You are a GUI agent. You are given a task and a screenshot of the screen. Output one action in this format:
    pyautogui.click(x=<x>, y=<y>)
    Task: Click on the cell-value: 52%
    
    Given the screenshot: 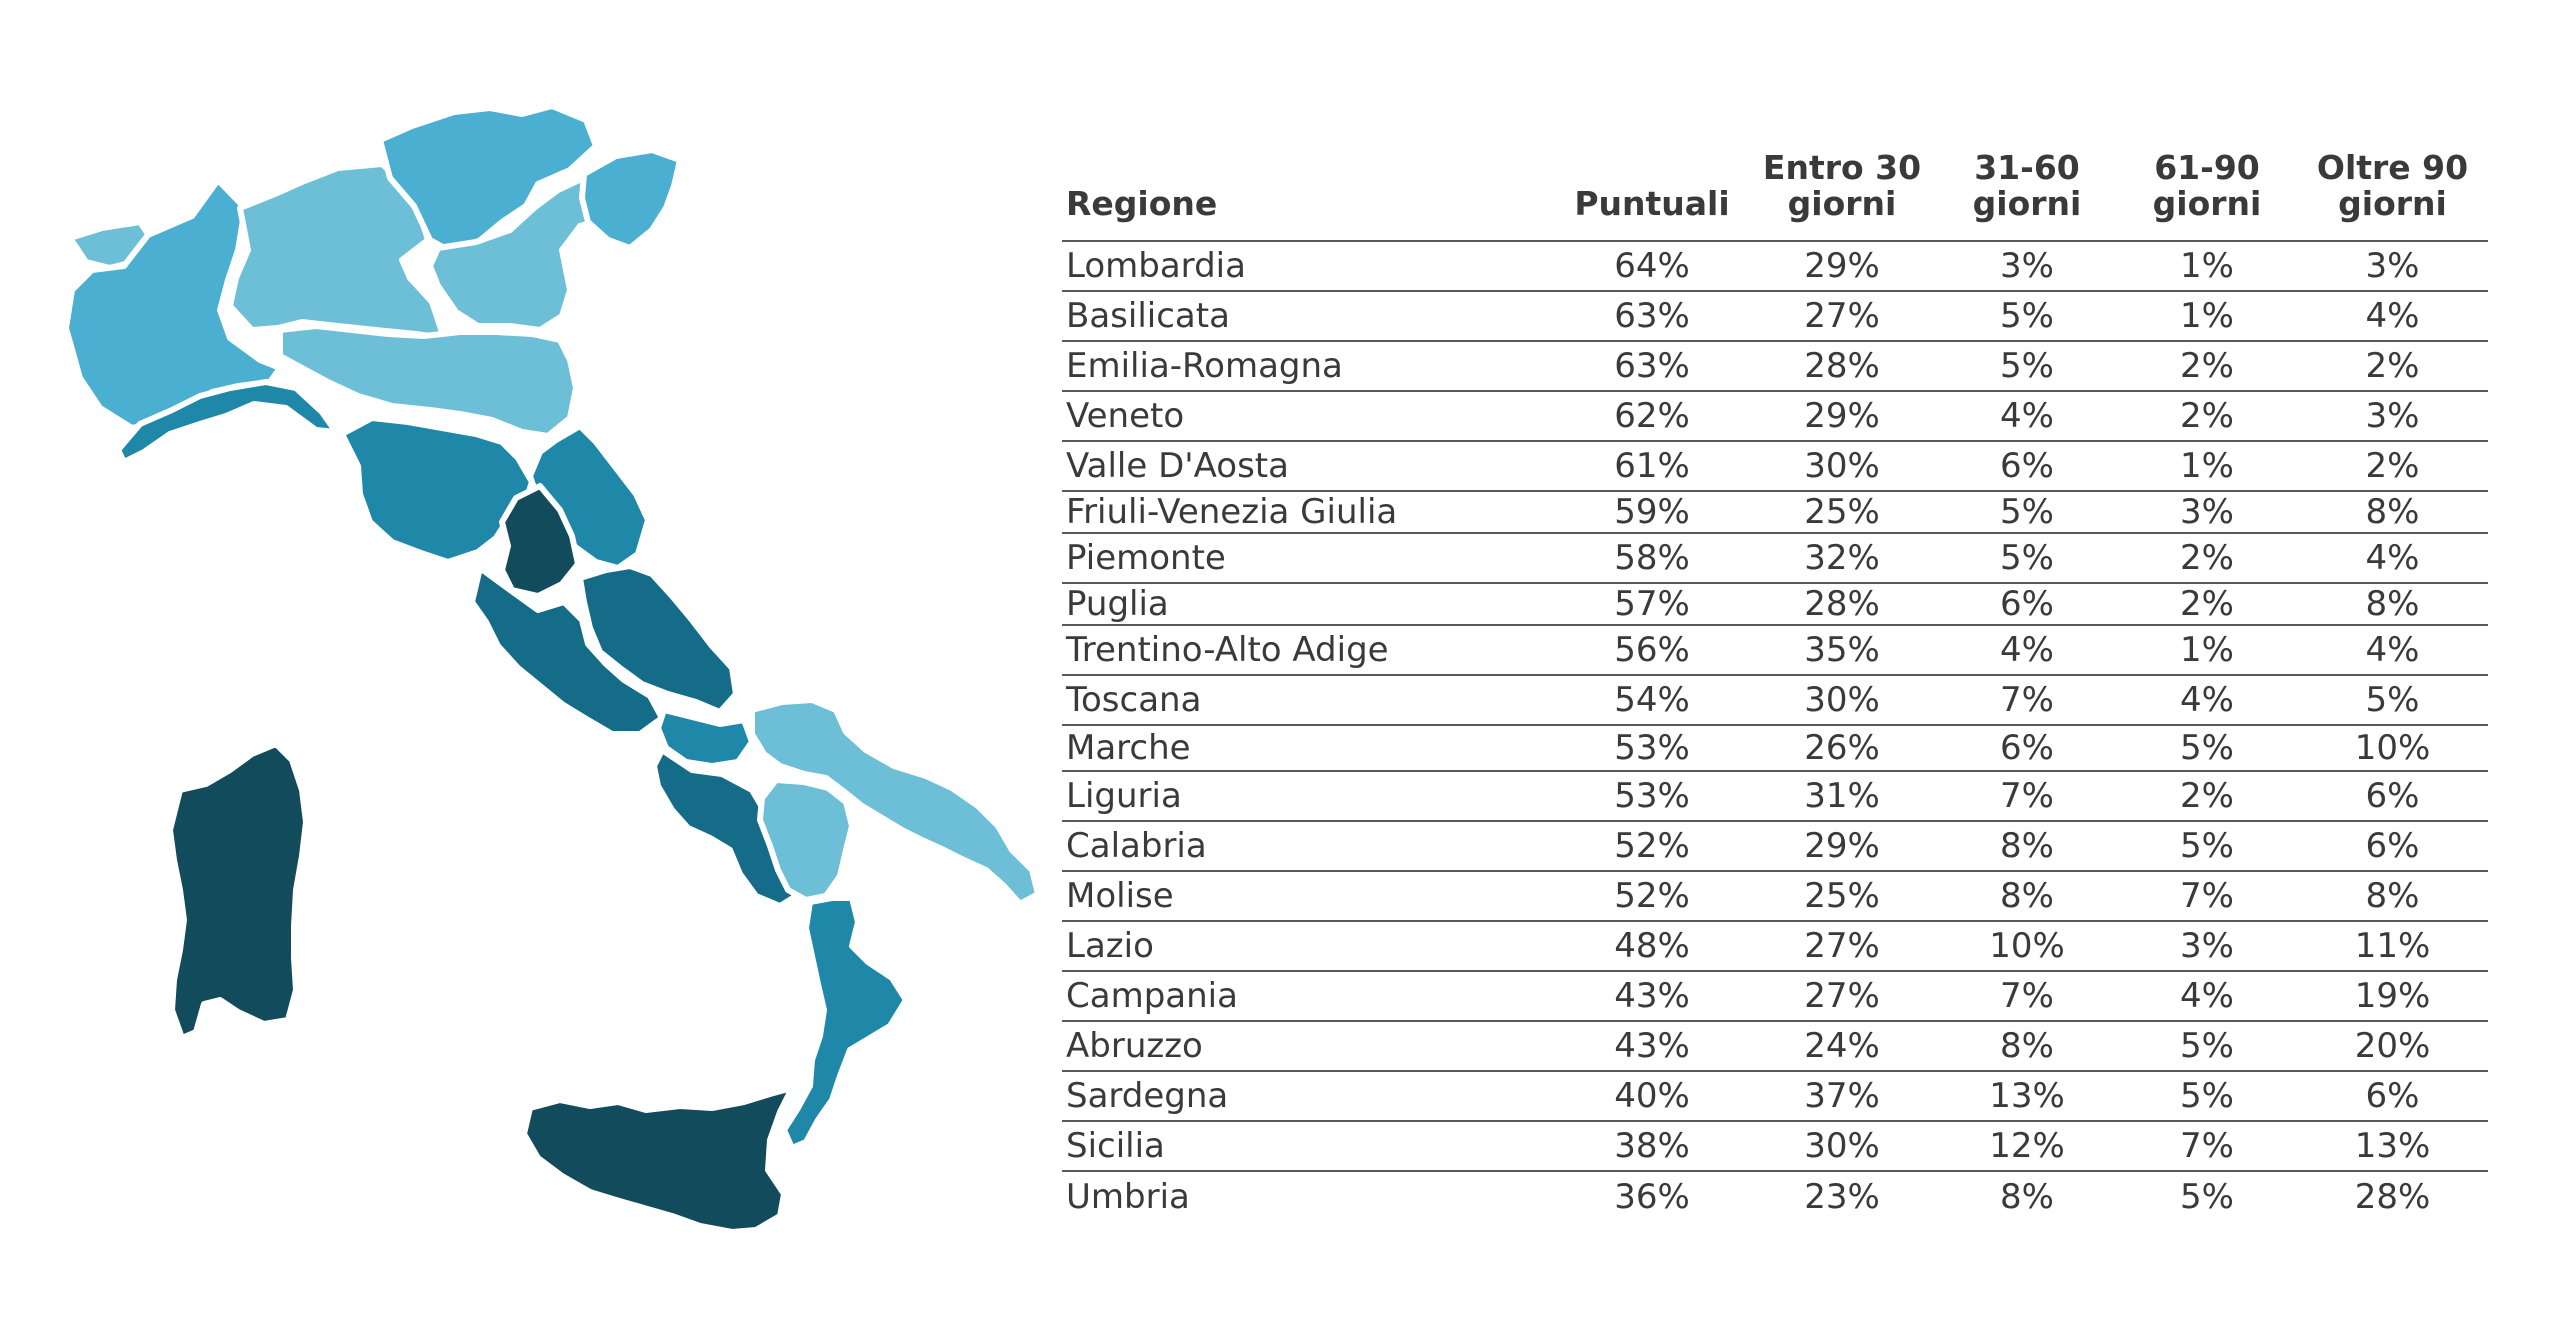 What is the action you would take?
    pyautogui.click(x=1652, y=845)
    